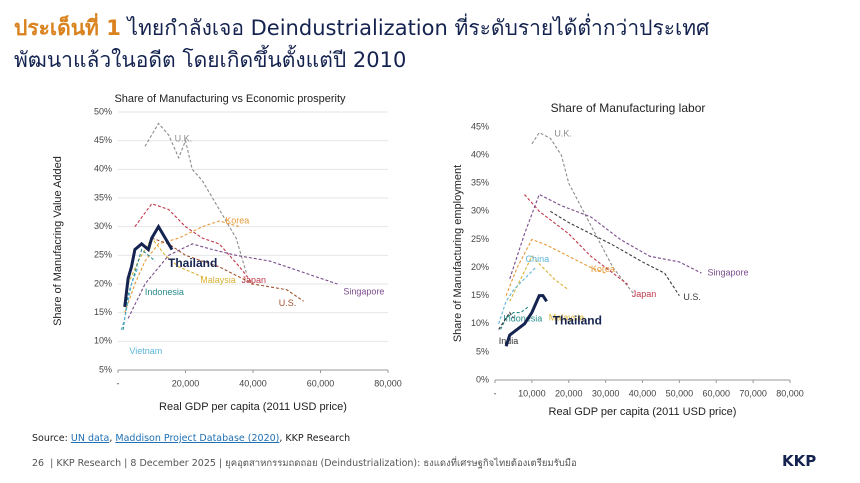 Image resolution: width=860 pixels, height=483 pixels. What do you see at coordinates (606, 393) in the screenshot?
I see `x-tick-label: 30,000` at bounding box center [606, 393].